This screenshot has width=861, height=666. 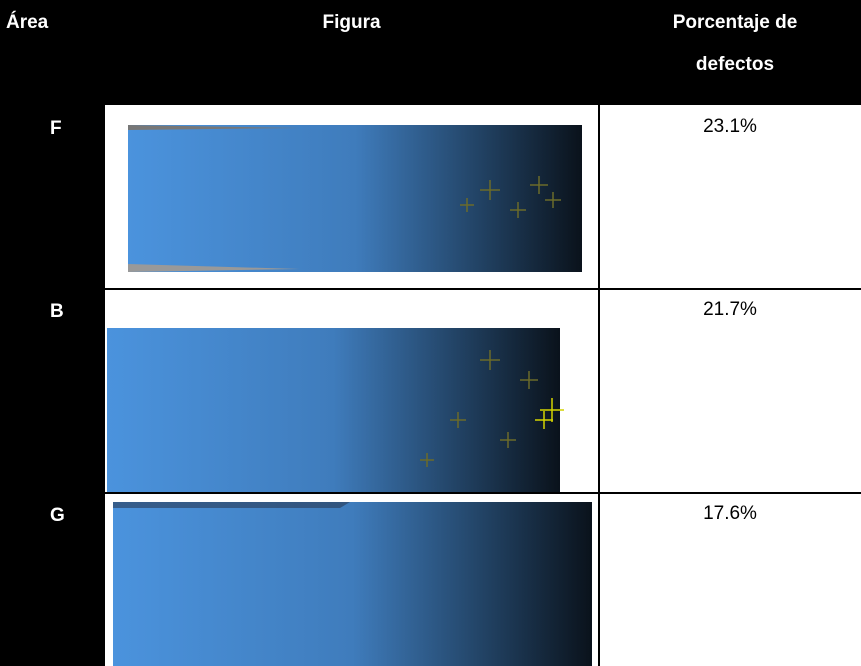 What do you see at coordinates (355, 198) in the screenshot?
I see `figure-f` at bounding box center [355, 198].